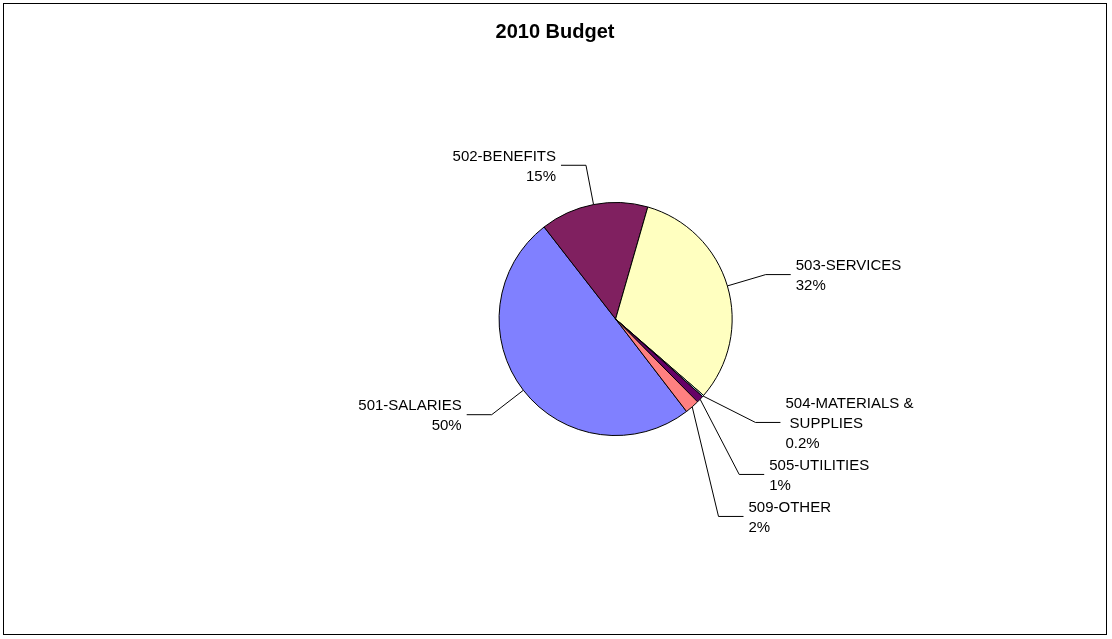  I want to click on data-label: 0.2%, so click(802, 442).